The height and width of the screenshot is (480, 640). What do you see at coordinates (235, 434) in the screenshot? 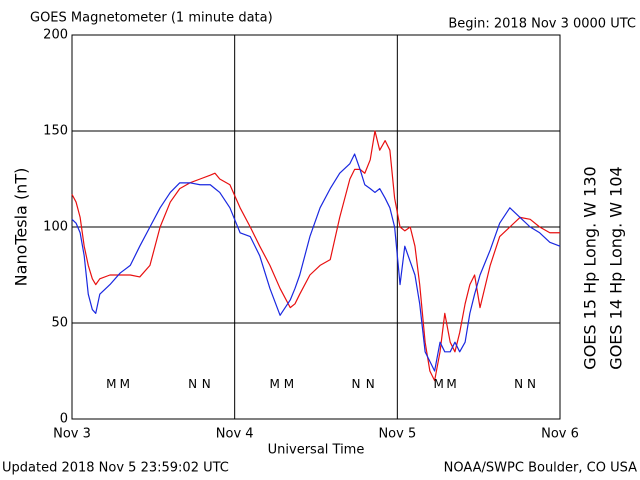
I see `x-tick-label: Nov 4` at bounding box center [235, 434].